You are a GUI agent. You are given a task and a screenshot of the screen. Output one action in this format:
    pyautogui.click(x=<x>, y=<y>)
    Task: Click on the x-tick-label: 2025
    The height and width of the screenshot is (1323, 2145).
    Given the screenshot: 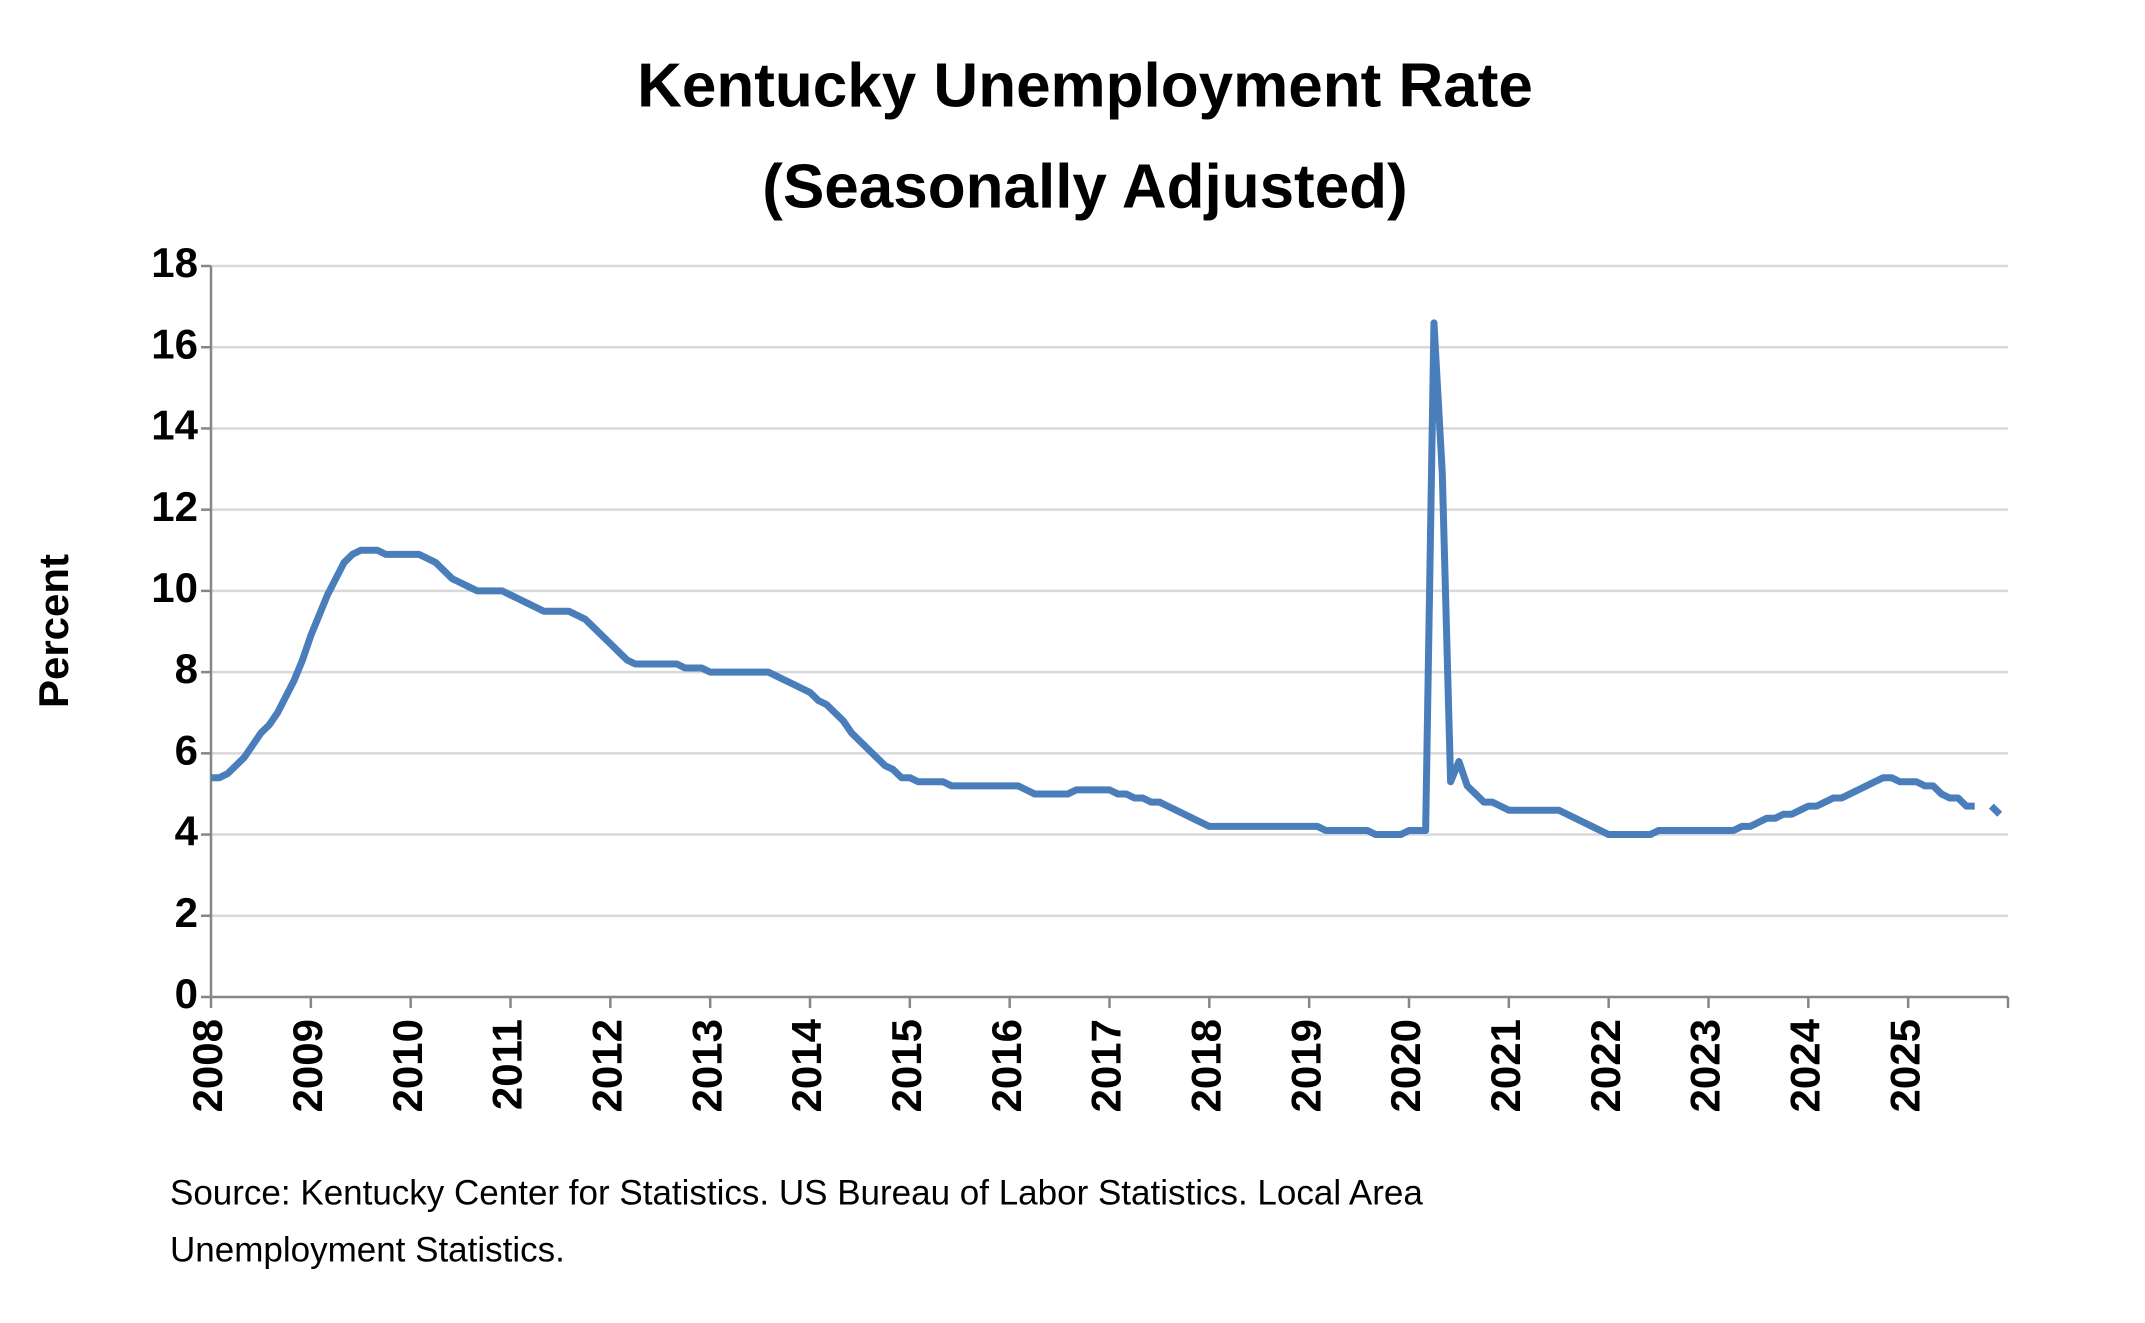 What is the action you would take?
    pyautogui.click(x=1904, y=1065)
    